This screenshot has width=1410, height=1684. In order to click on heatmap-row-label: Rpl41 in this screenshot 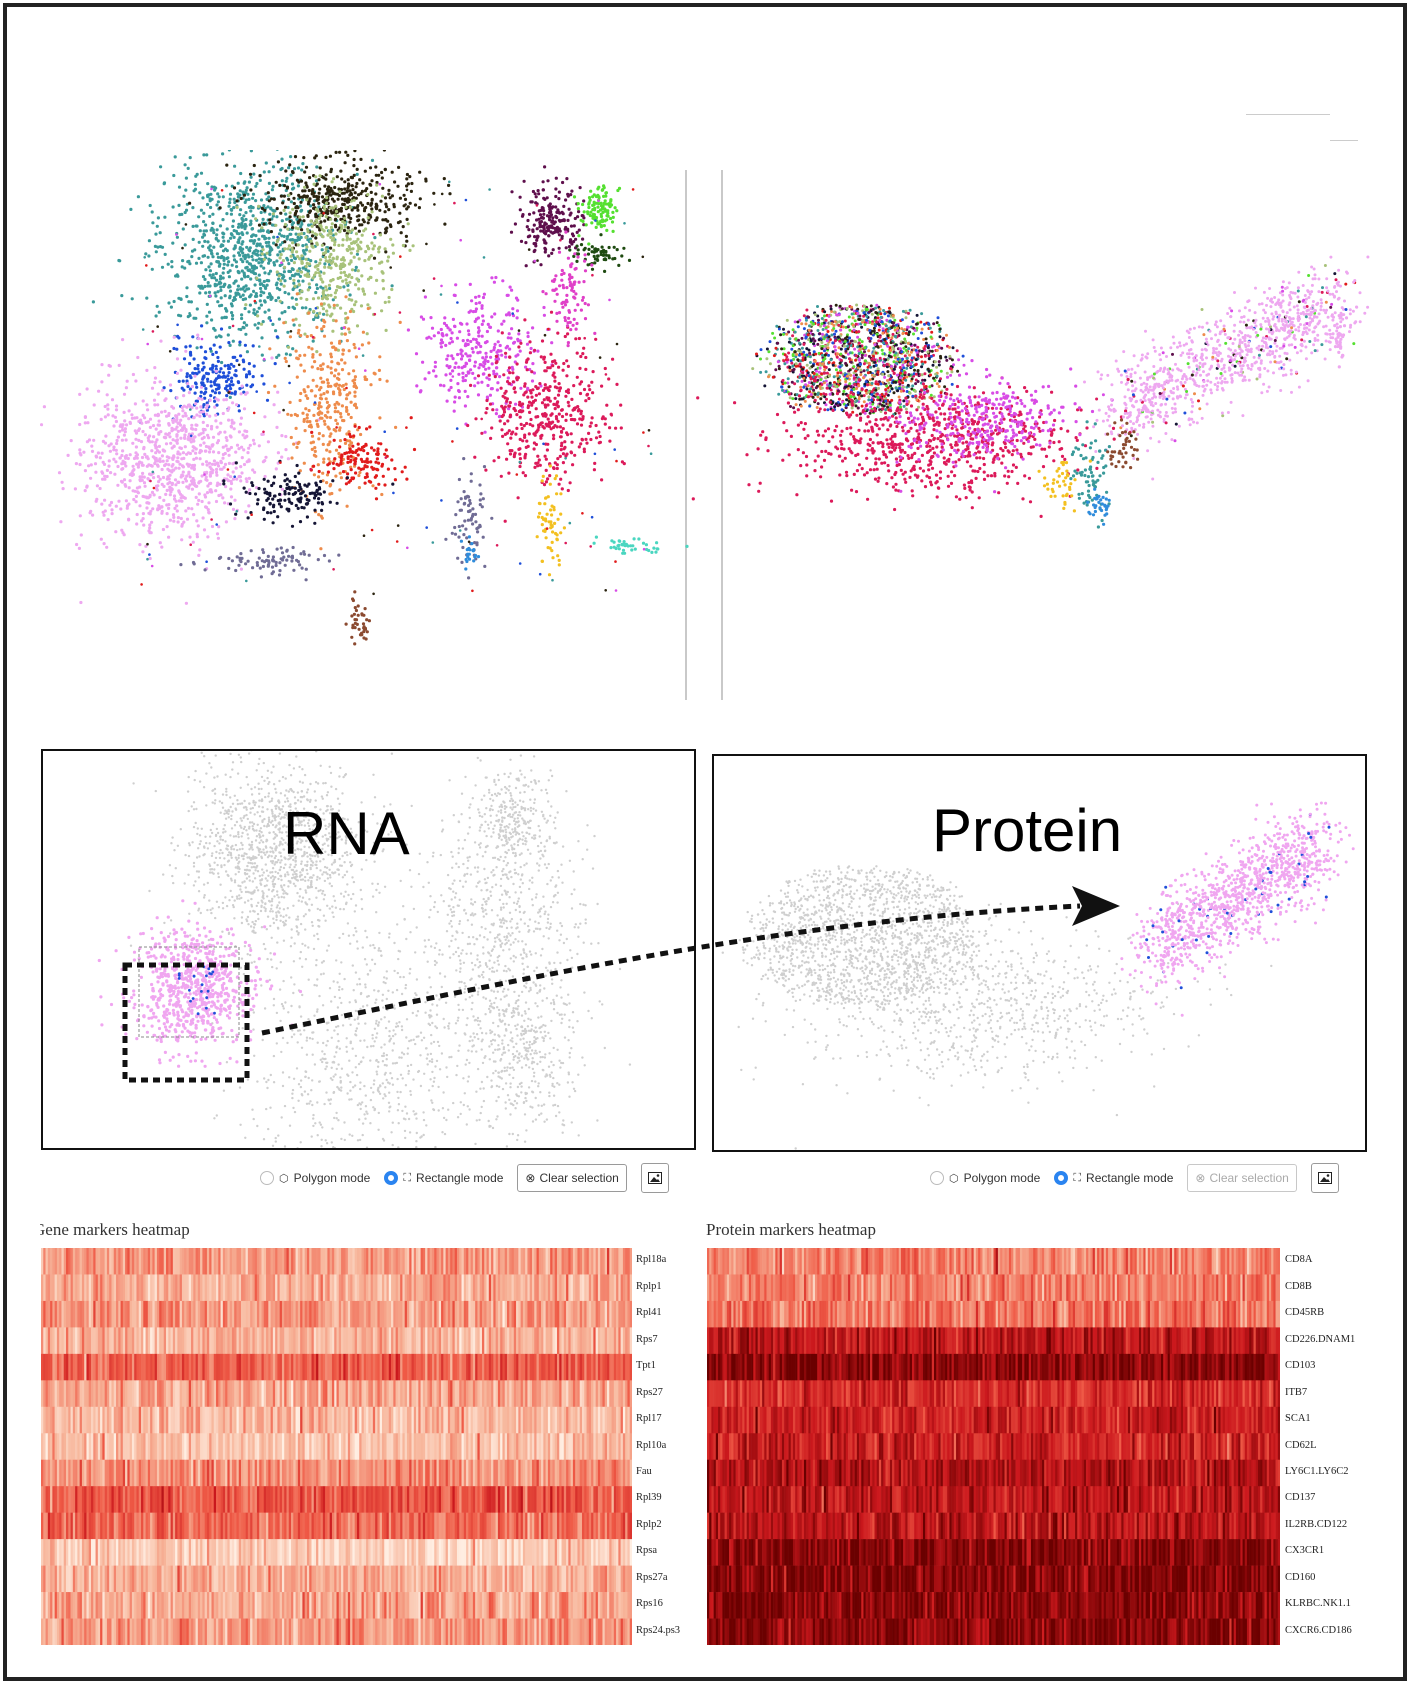, I will do `click(649, 1312)`.